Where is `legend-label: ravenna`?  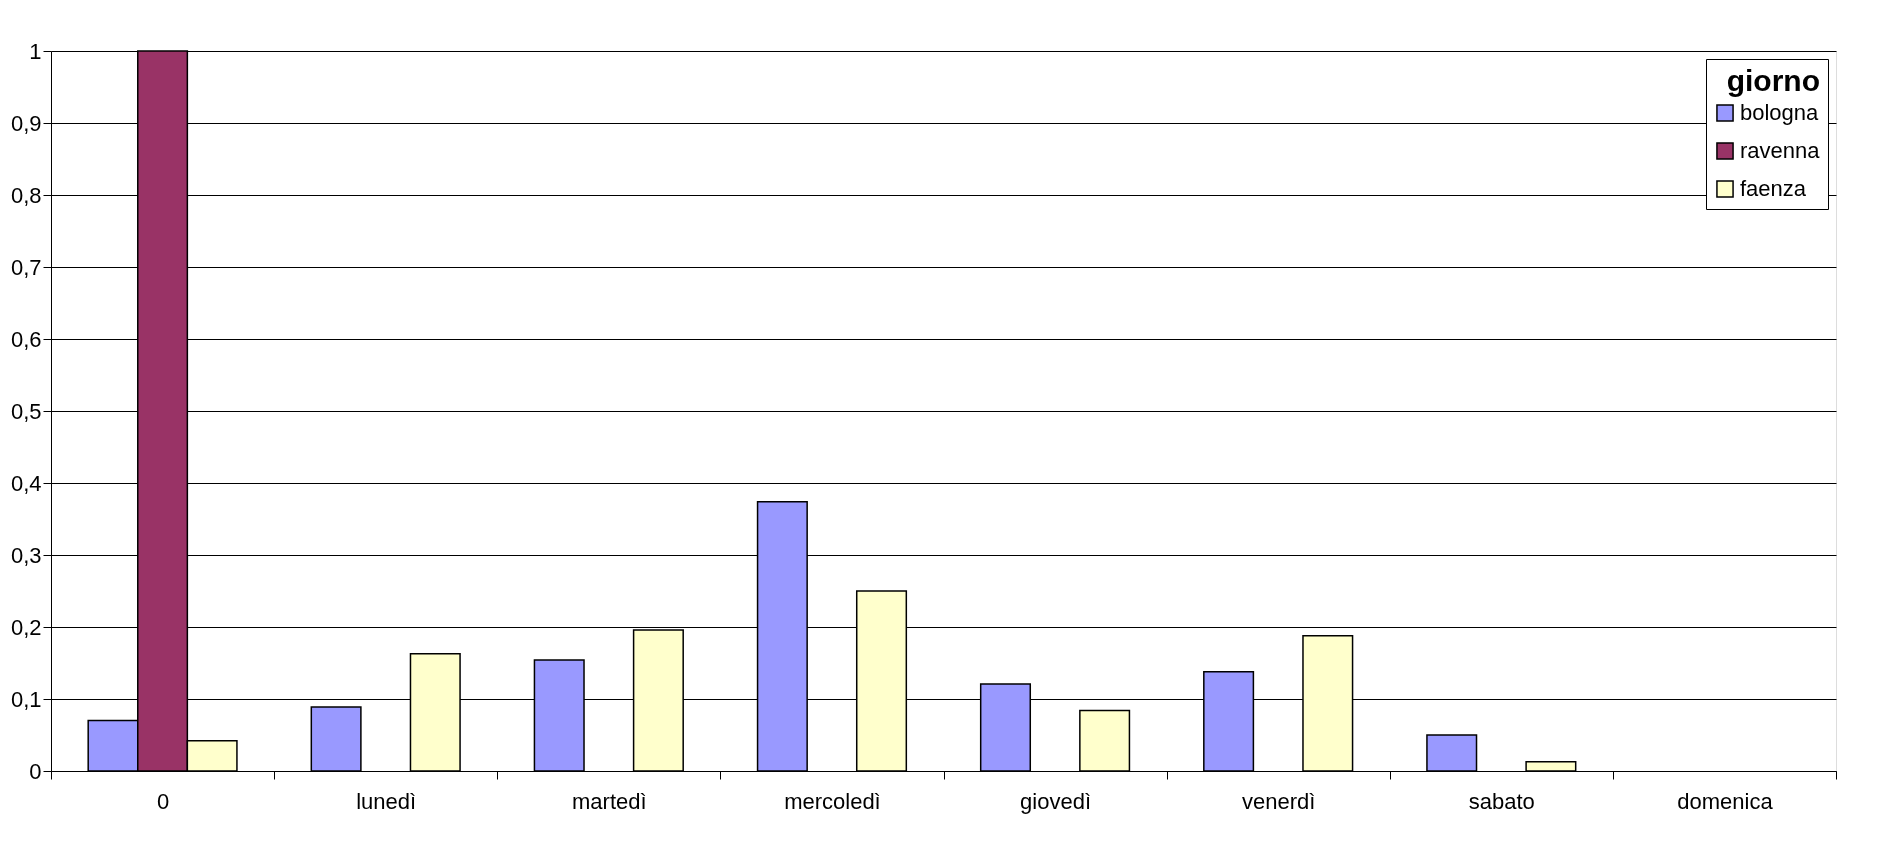
legend-label: ravenna is located at coordinates (1780, 150).